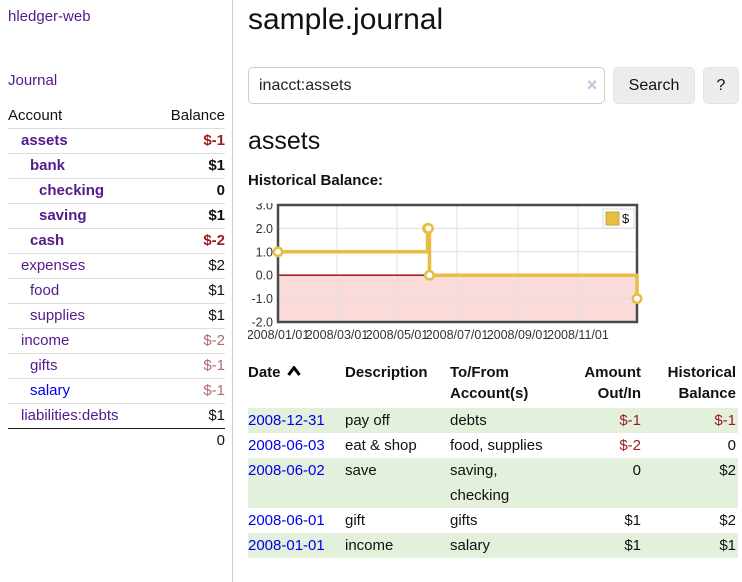 The image size is (742, 582). What do you see at coordinates (45, 340) in the screenshot?
I see `sidebar-account-link: income` at bounding box center [45, 340].